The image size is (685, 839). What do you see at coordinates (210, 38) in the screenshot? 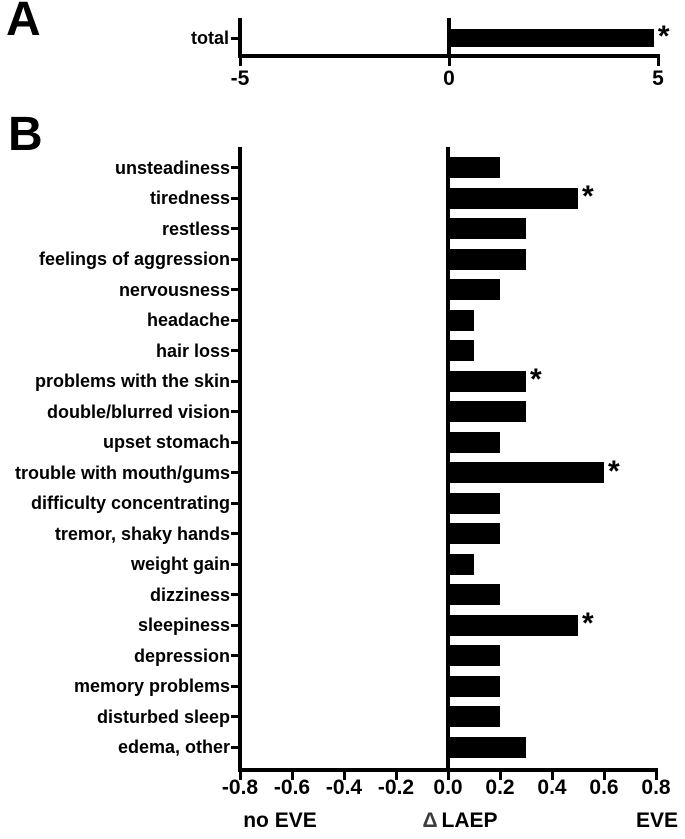
I see `category-label: total` at bounding box center [210, 38].